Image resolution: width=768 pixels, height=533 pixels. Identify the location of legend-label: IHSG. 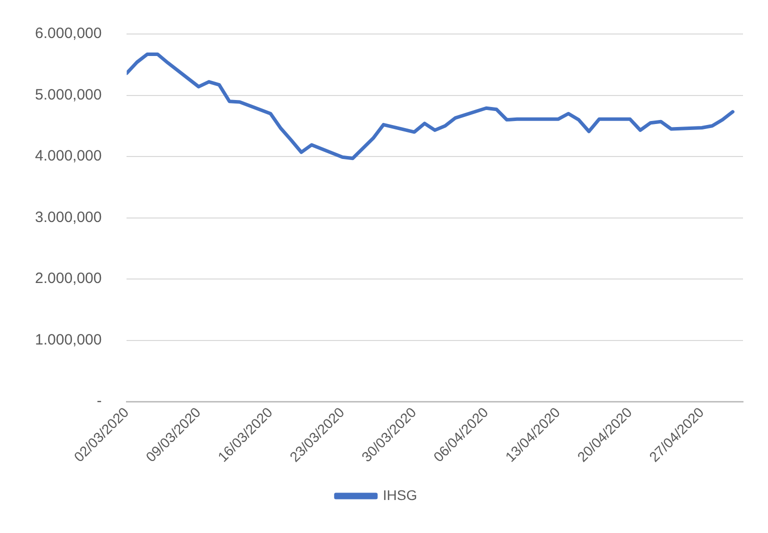
(400, 494).